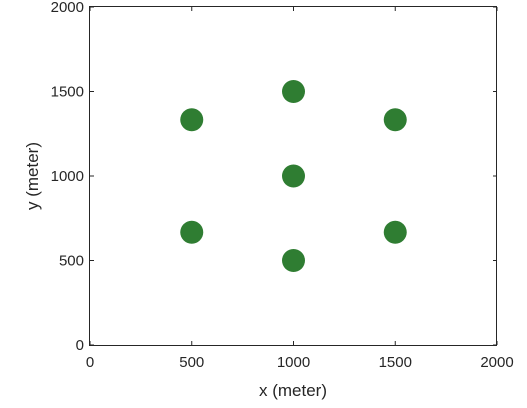  Describe the element at coordinates (67, 8) in the screenshot. I see `y-tick-label: 2000` at that location.